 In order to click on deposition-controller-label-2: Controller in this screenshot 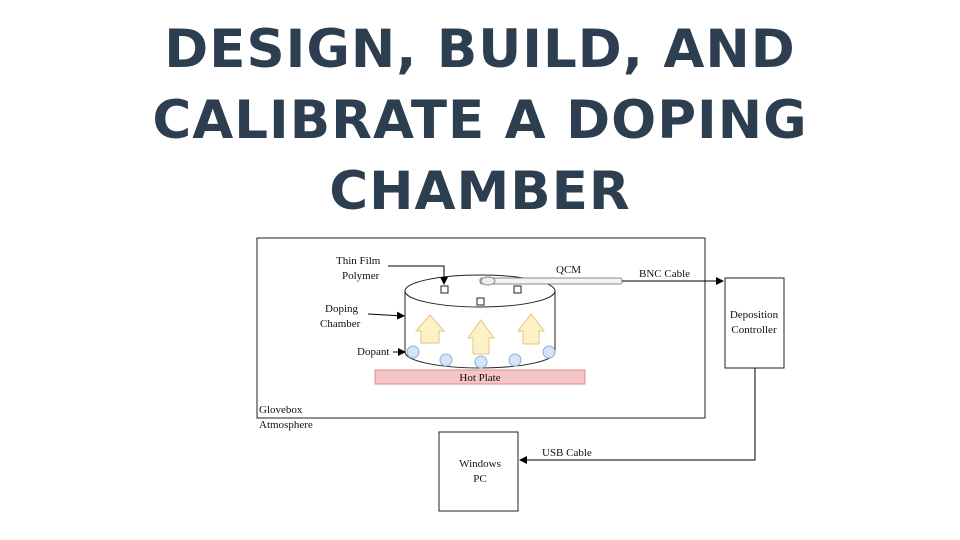, I will do `click(754, 330)`.